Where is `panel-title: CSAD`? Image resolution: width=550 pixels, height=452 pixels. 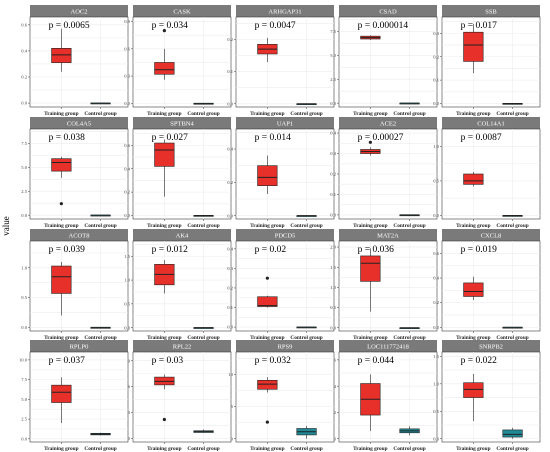
panel-title: CSAD is located at coordinates (388, 12).